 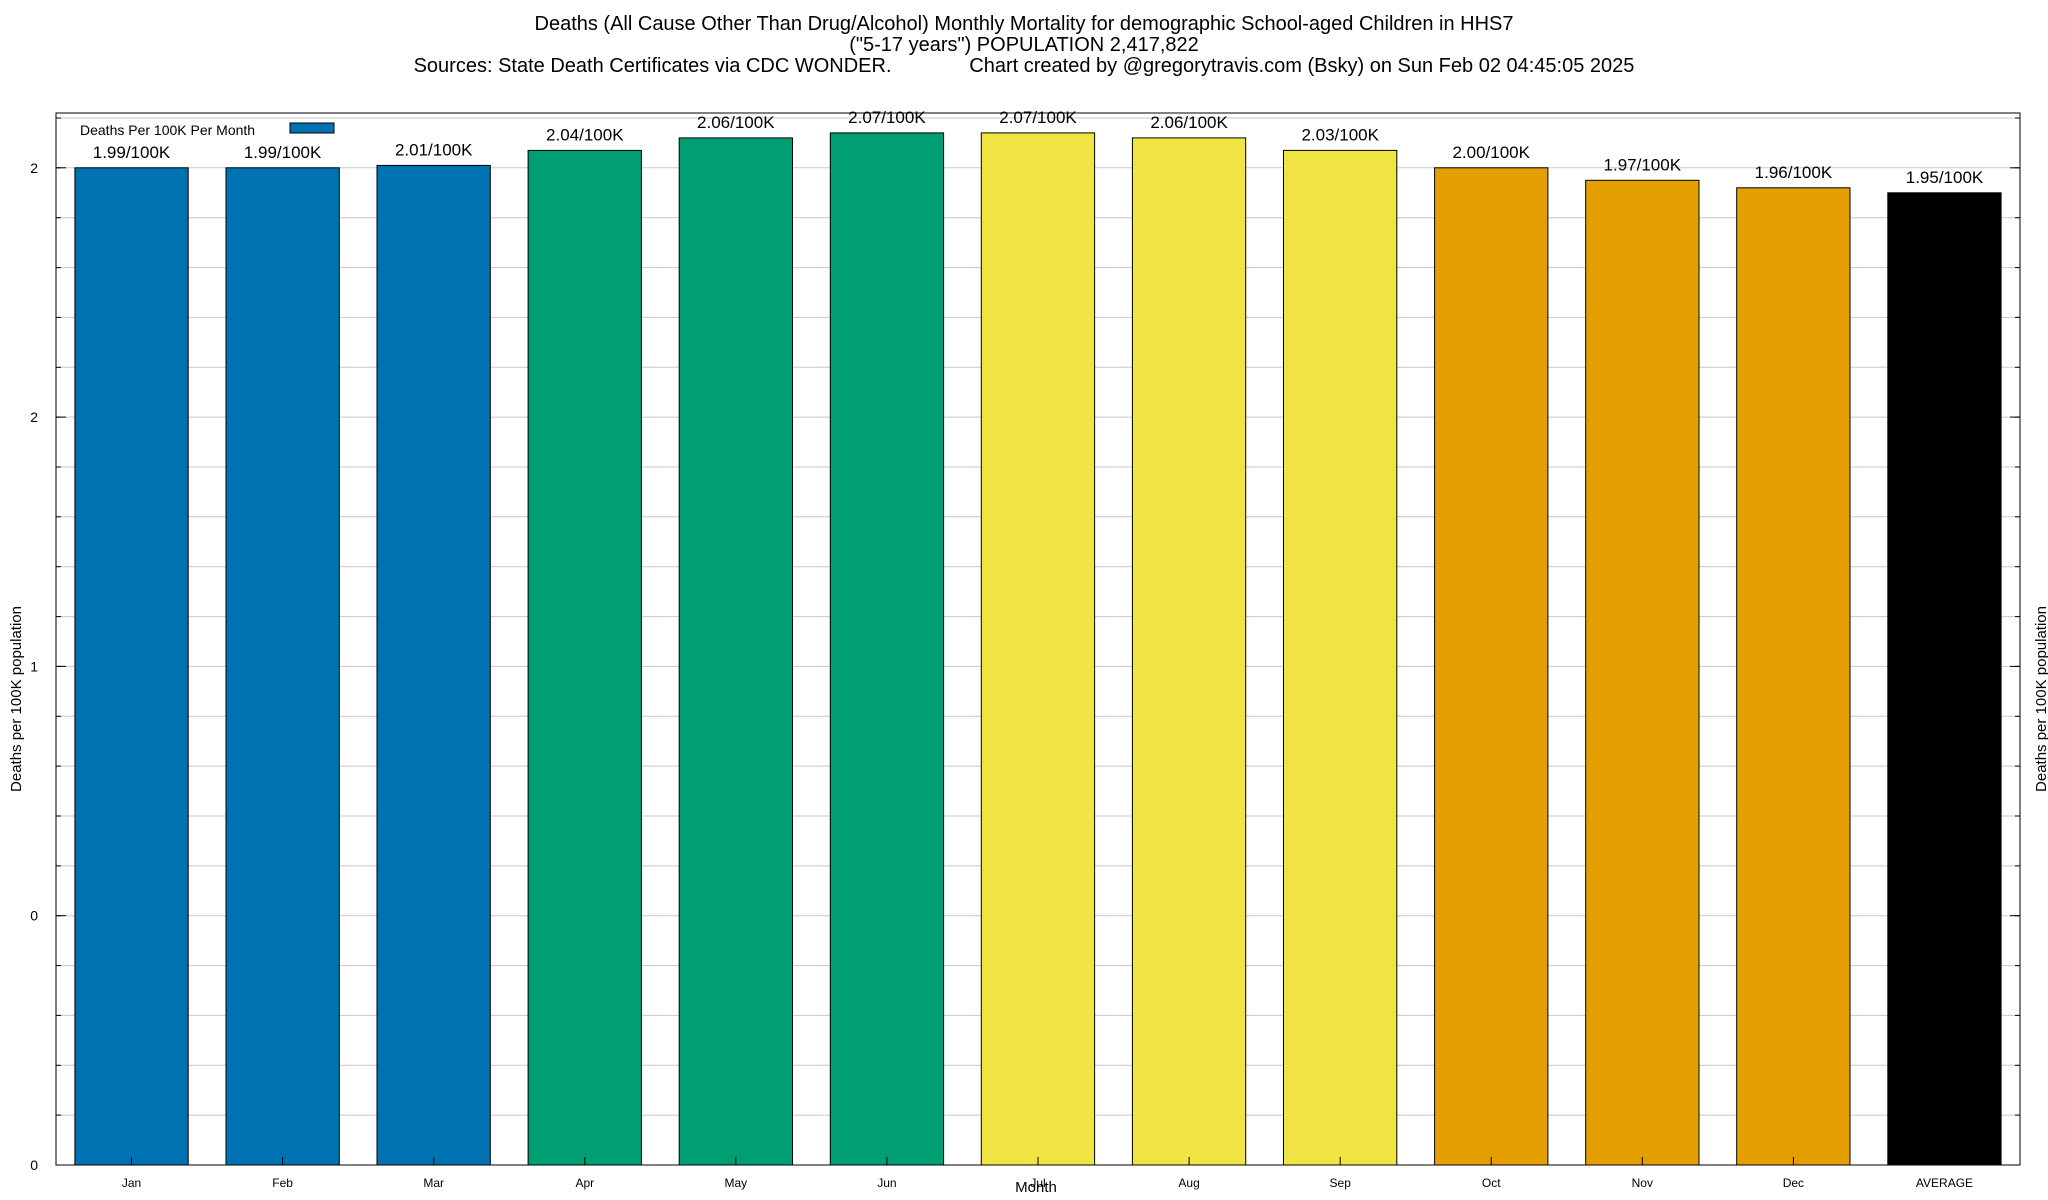 What do you see at coordinates (132, 152) in the screenshot?
I see `data-label-jan: 1.99/100K` at bounding box center [132, 152].